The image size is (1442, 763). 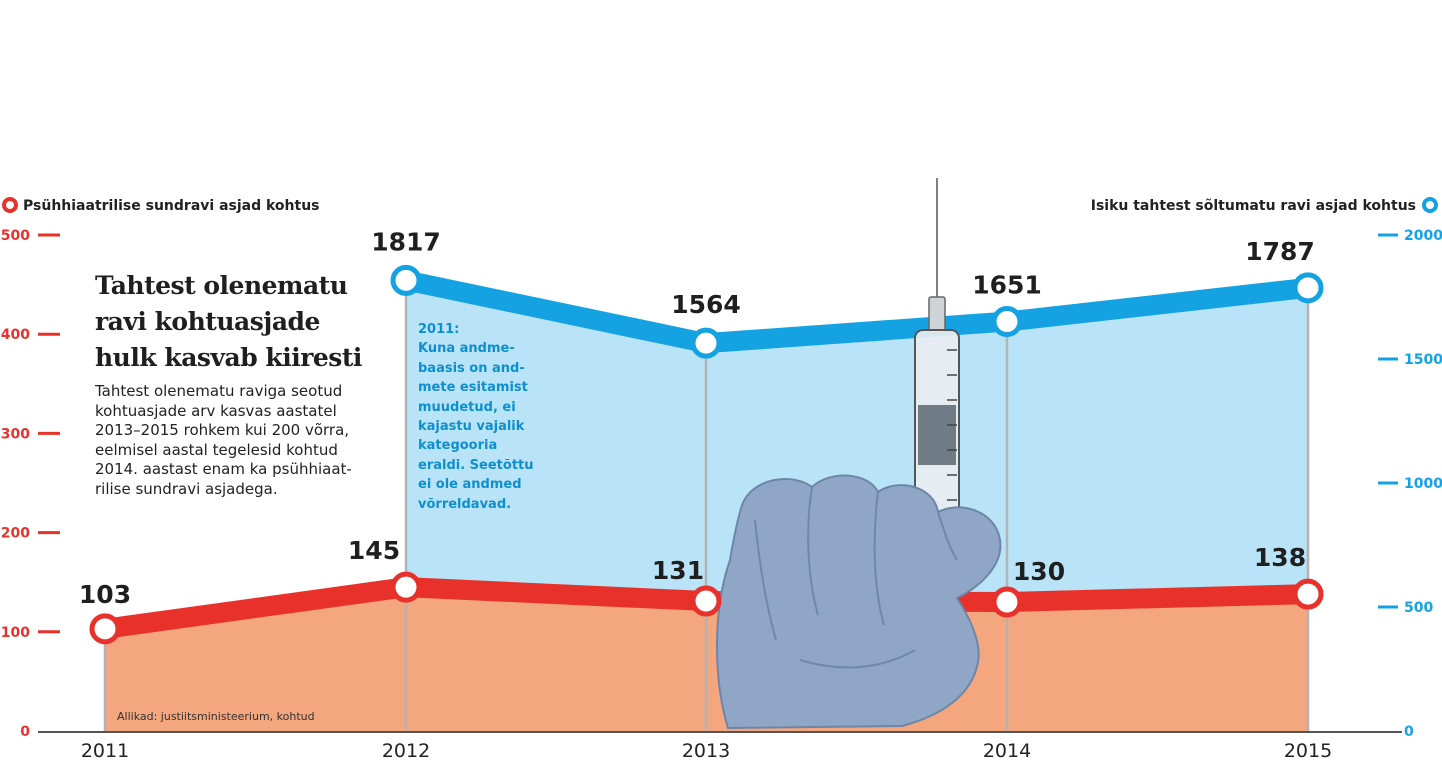 What do you see at coordinates (1423, 236) in the screenshot?
I see `right-tick-label: 2000` at bounding box center [1423, 236].